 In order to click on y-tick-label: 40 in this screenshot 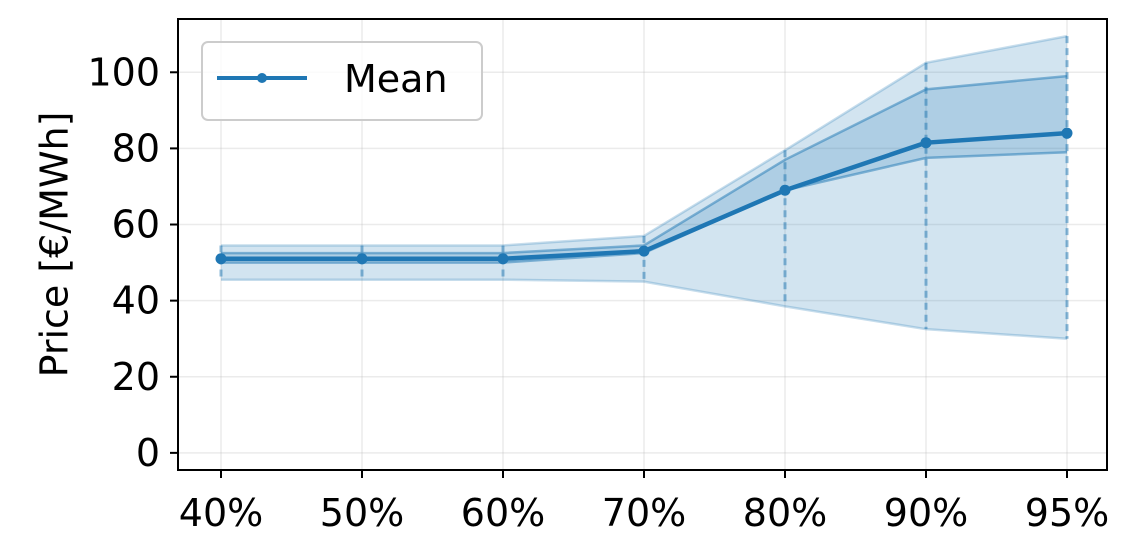, I will do `click(136, 301)`.